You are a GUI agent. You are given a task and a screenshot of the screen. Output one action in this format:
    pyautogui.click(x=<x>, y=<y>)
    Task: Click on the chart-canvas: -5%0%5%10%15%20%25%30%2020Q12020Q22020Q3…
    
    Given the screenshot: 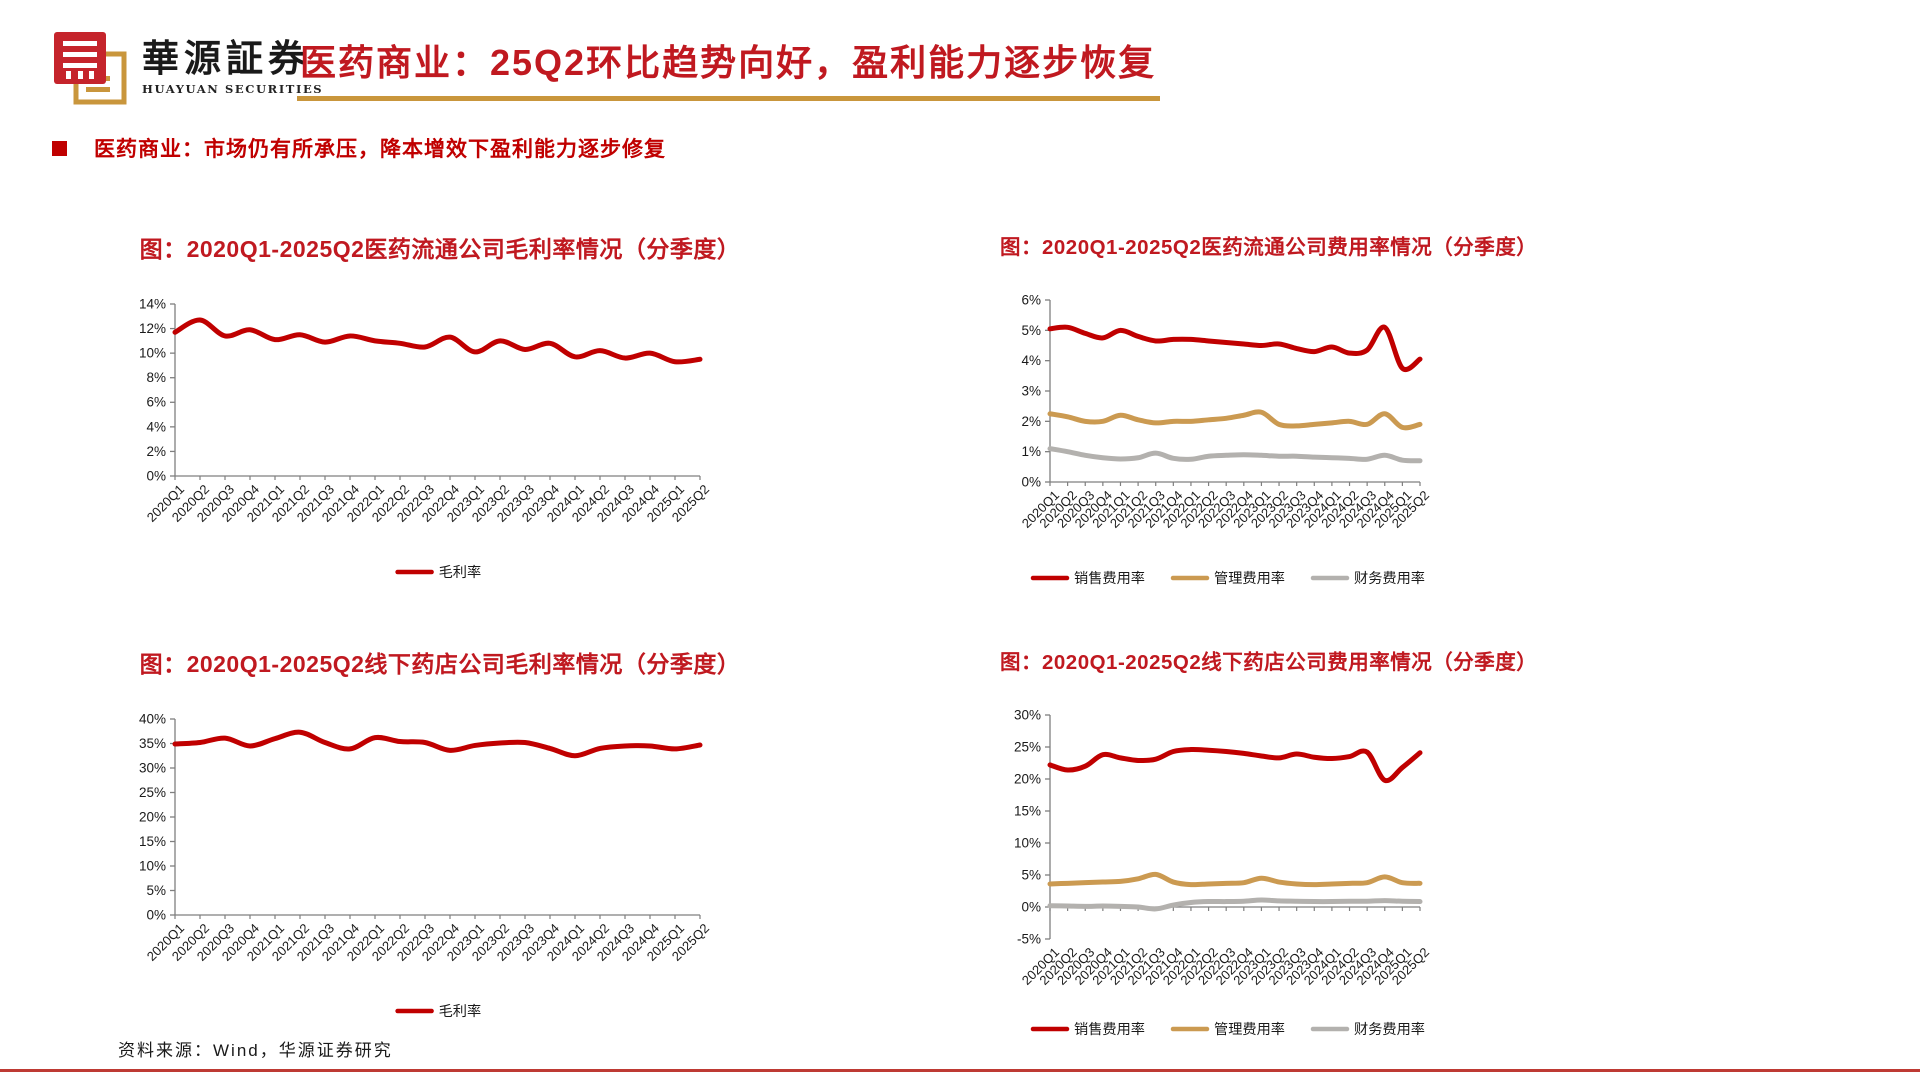 What is the action you would take?
    pyautogui.click(x=1223, y=872)
    